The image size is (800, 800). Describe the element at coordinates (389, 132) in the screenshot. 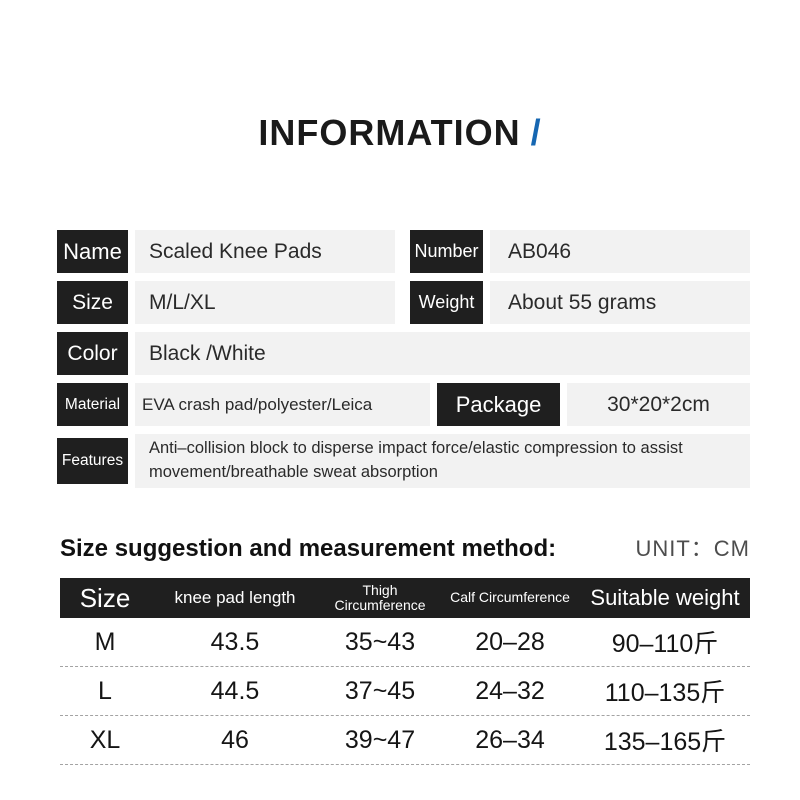

I see `page-title-text: INFORMATION` at that location.